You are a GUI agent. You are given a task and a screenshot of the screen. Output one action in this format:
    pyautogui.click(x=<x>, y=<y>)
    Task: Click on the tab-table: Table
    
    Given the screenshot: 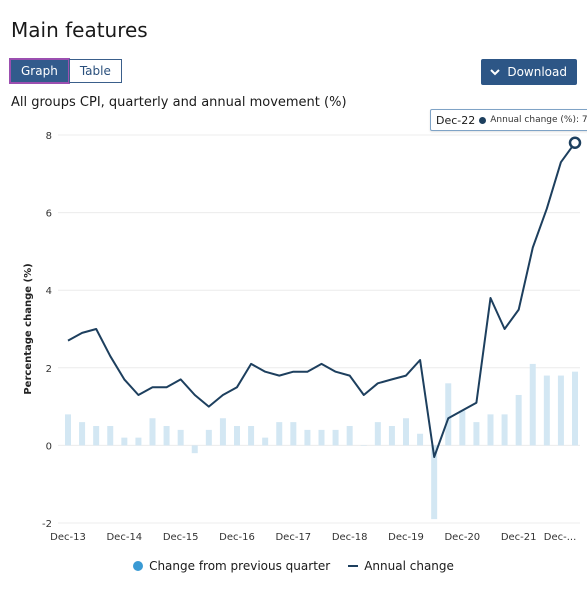 What is the action you would take?
    pyautogui.click(x=95, y=71)
    